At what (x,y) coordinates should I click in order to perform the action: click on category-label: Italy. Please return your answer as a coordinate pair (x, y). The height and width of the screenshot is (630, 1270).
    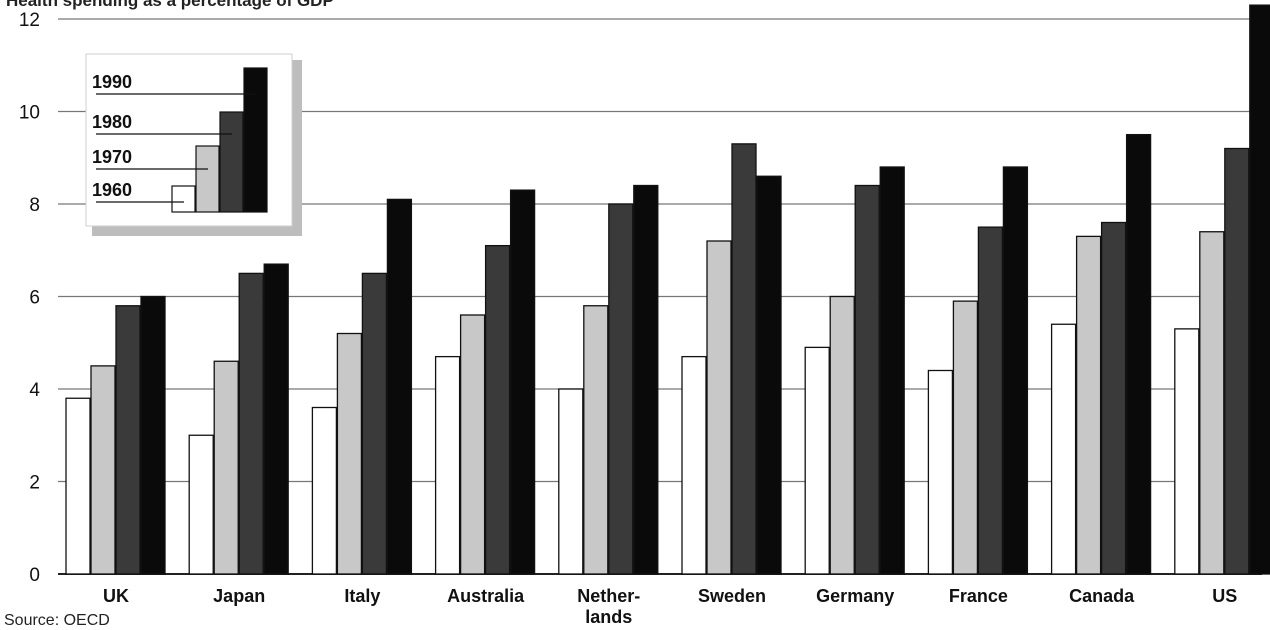
    Looking at the image, I should click on (362, 596).